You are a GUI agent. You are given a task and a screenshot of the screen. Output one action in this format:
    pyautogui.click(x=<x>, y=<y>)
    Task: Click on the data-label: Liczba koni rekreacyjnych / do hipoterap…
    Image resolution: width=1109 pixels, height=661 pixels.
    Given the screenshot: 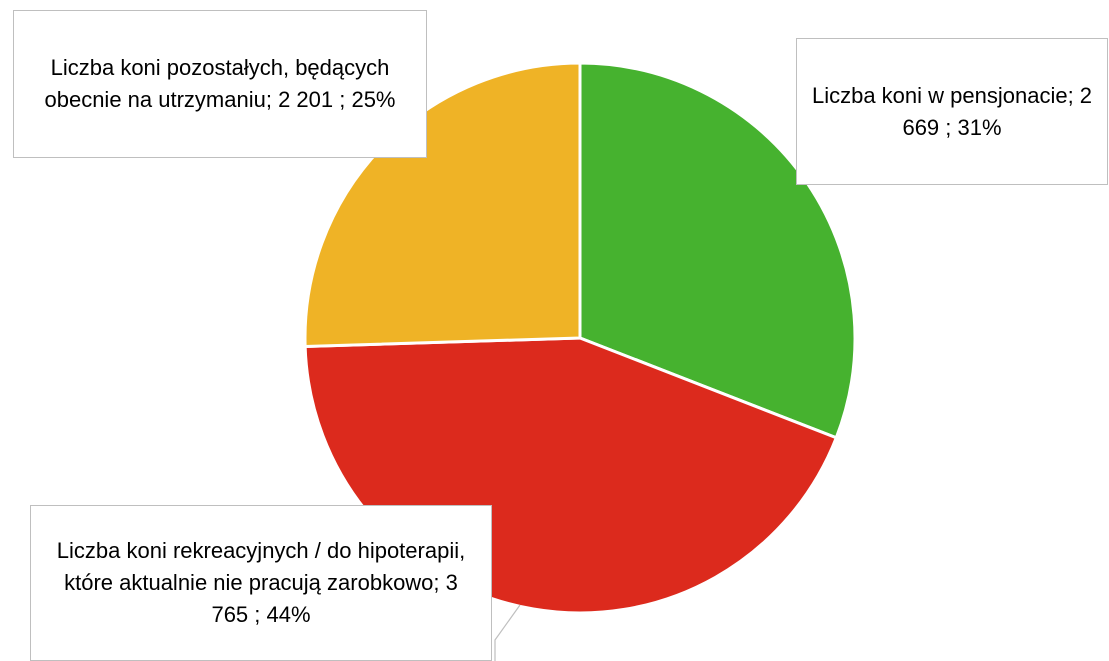 What is the action you would take?
    pyautogui.click(x=261, y=583)
    